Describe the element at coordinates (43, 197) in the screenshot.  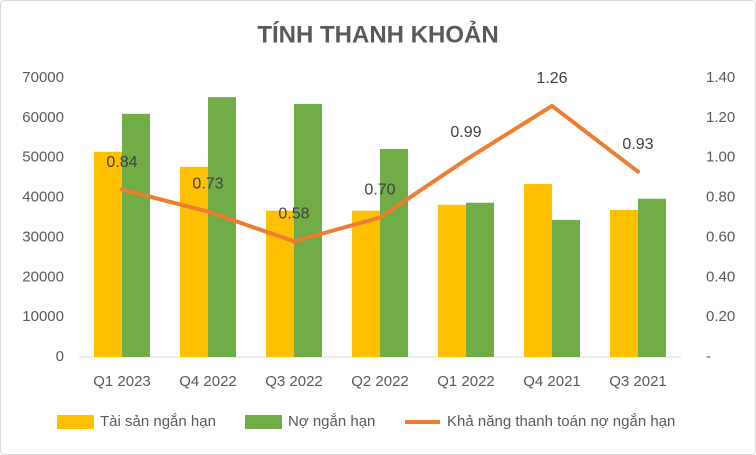
I see `y-tick-label: 40000` at that location.